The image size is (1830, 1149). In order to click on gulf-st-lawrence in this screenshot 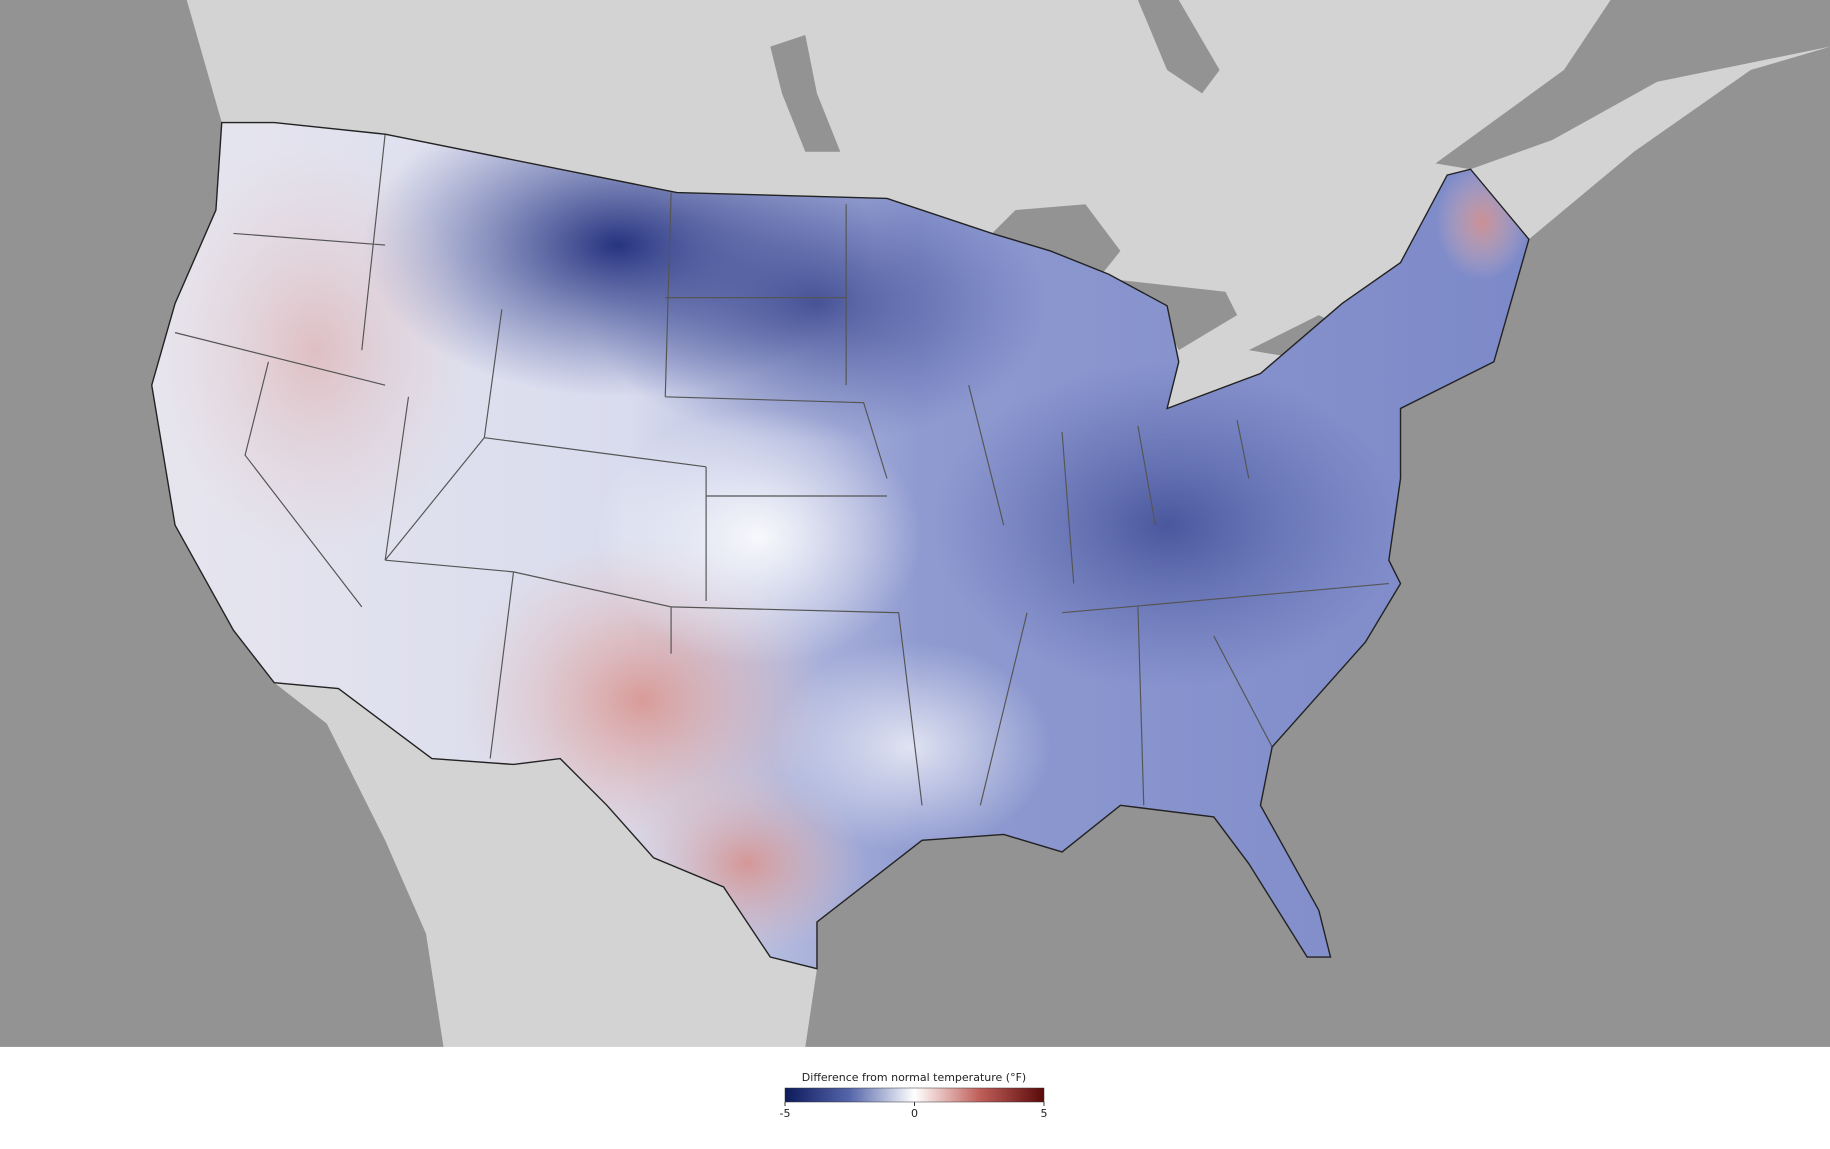, I will do `click(1632, 85)`.